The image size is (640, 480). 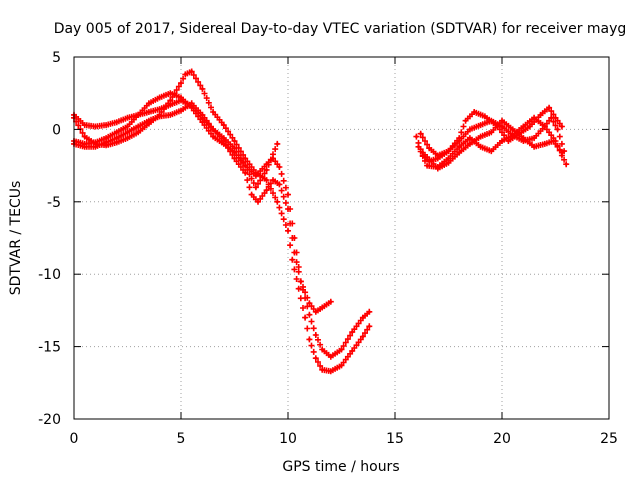 What do you see at coordinates (49, 420) in the screenshot?
I see `y-tick-label: -20` at bounding box center [49, 420].